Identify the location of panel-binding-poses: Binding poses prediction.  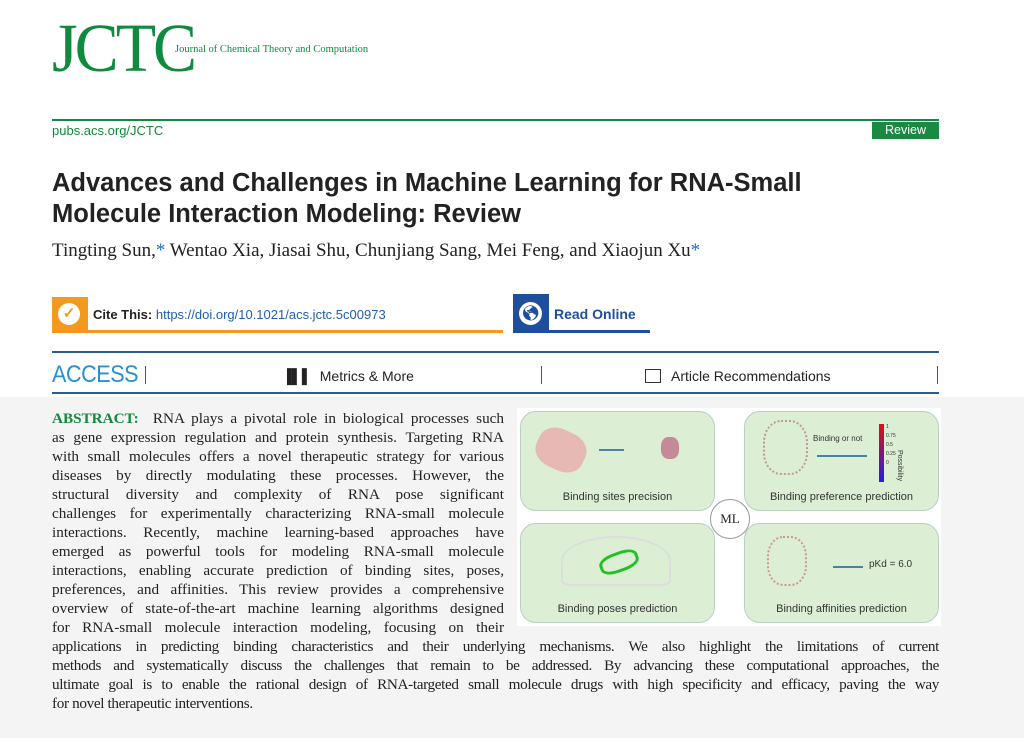
(617, 573).